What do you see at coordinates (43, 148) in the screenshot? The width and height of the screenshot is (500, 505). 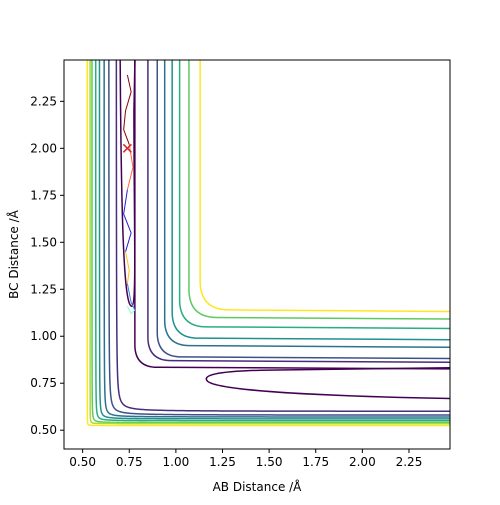 I see `y-tick-label: 2.00` at bounding box center [43, 148].